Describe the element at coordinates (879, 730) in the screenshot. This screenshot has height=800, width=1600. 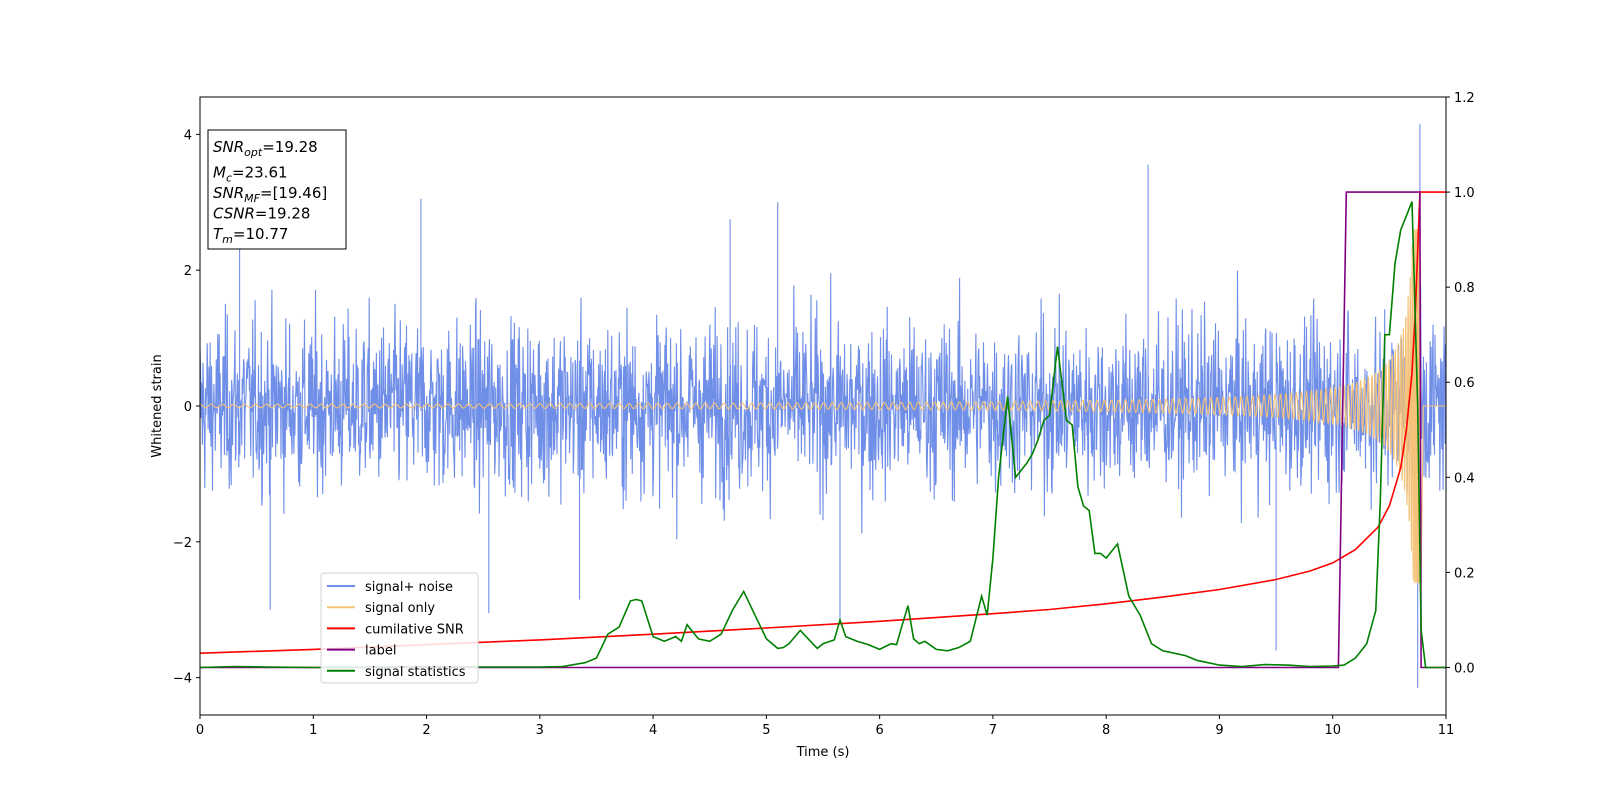
I see `x-tick-label: 6` at that location.